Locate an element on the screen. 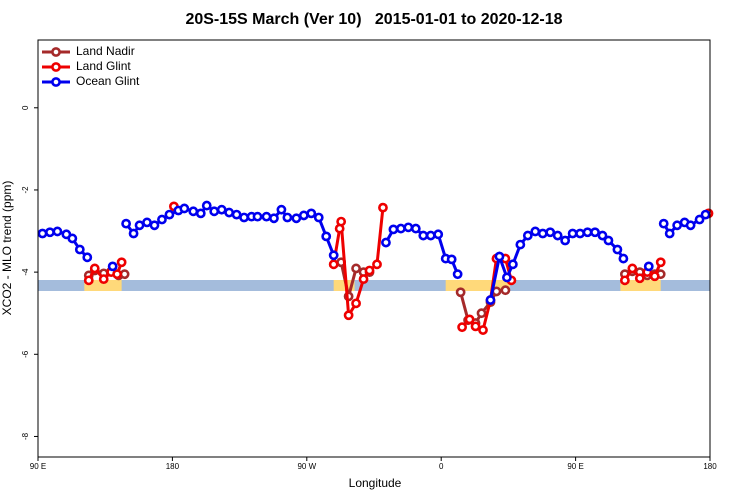 The width and height of the screenshot is (750, 500). y-tick-label: -4 is located at coordinates (25, 272).